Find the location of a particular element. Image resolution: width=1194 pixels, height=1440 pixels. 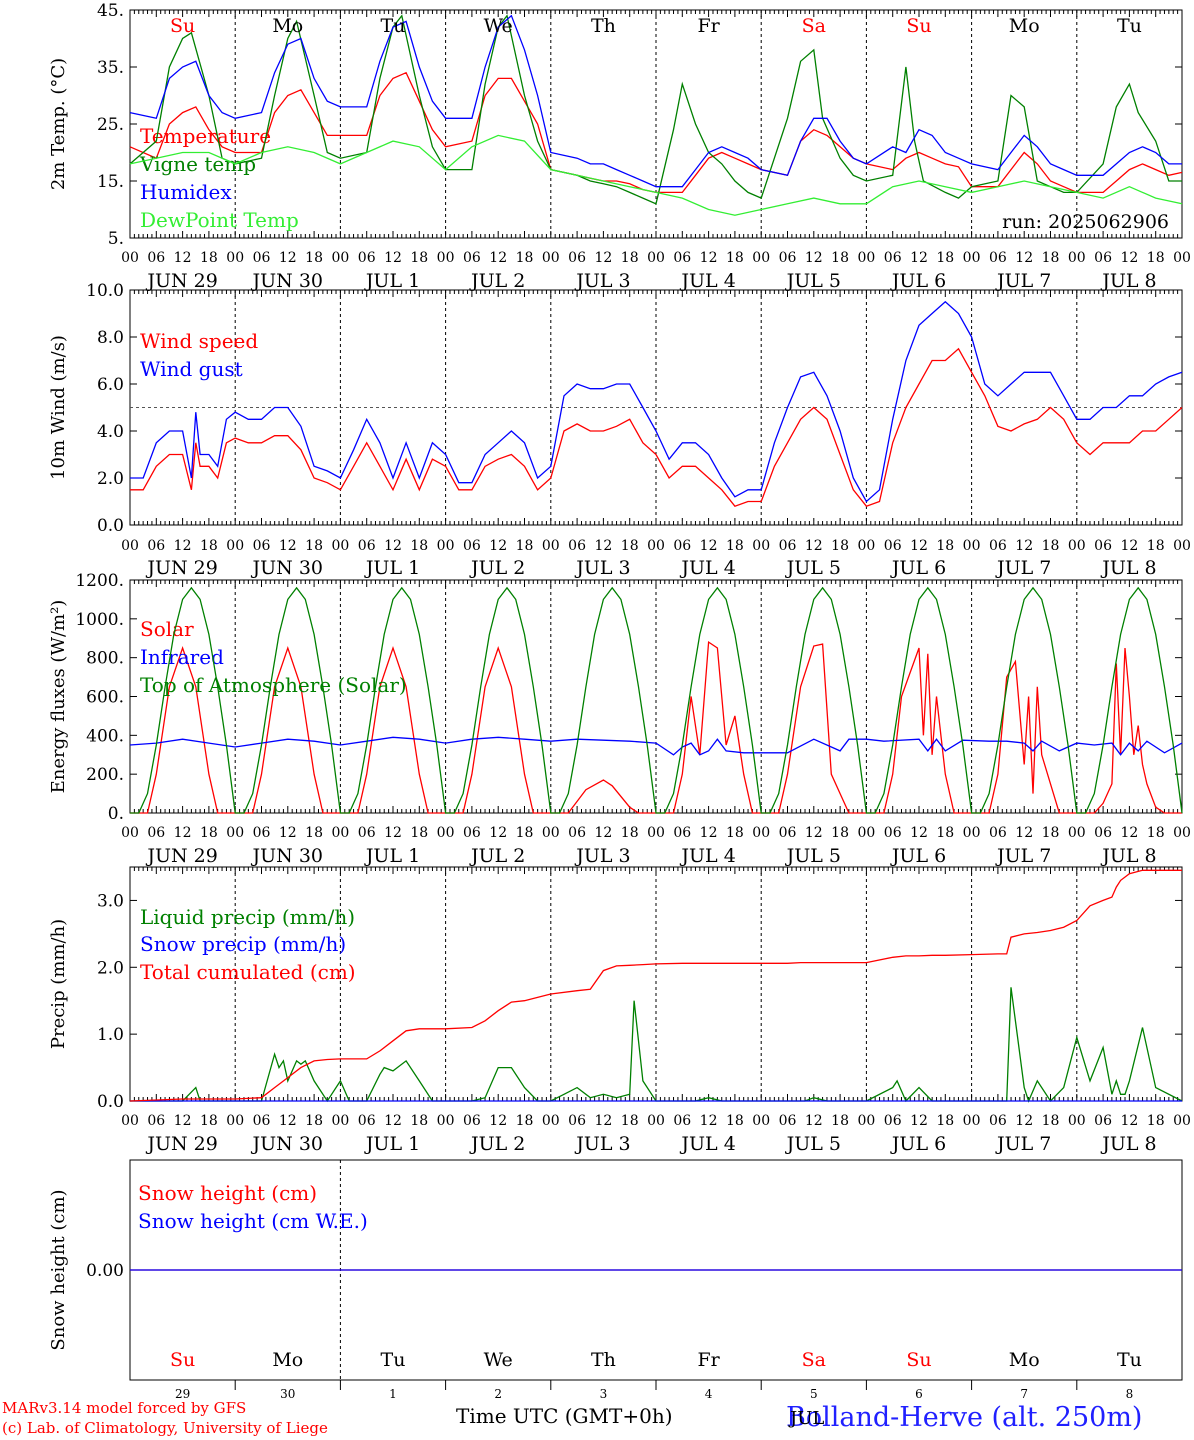

y-tick-label: 600. is located at coordinates (105, 698).